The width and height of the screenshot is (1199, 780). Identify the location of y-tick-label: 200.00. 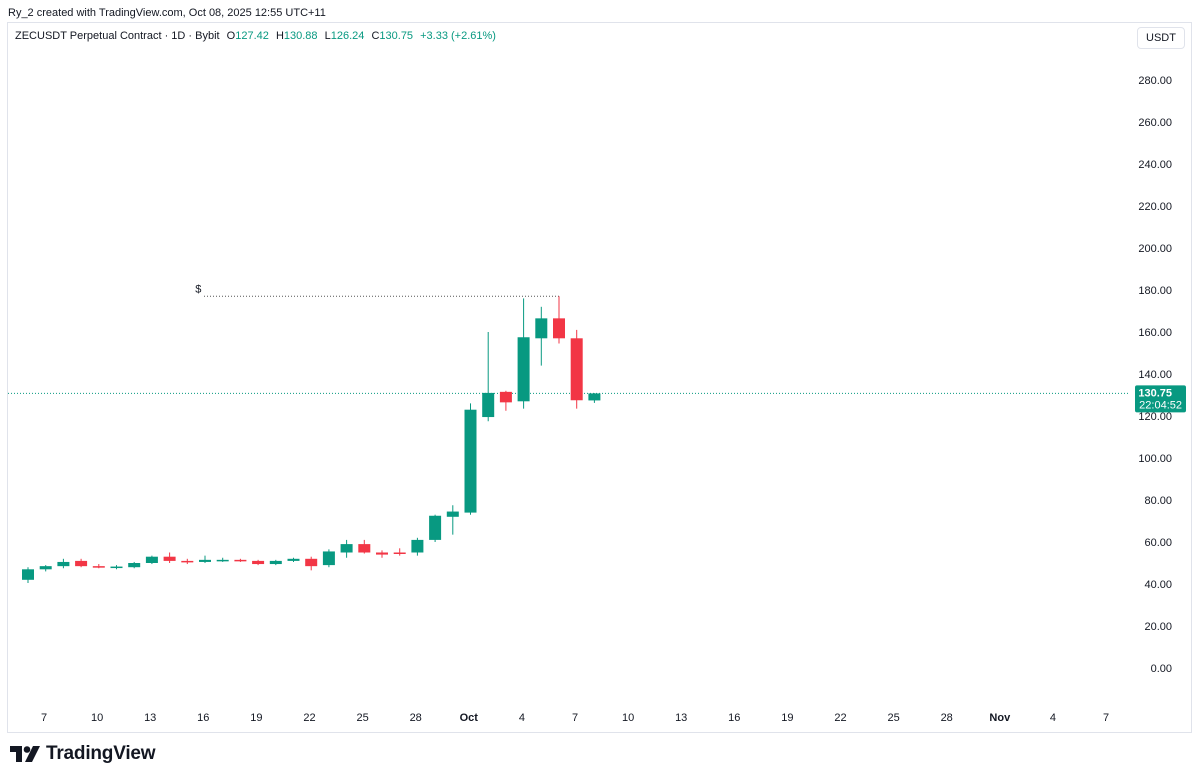
(1155, 249).